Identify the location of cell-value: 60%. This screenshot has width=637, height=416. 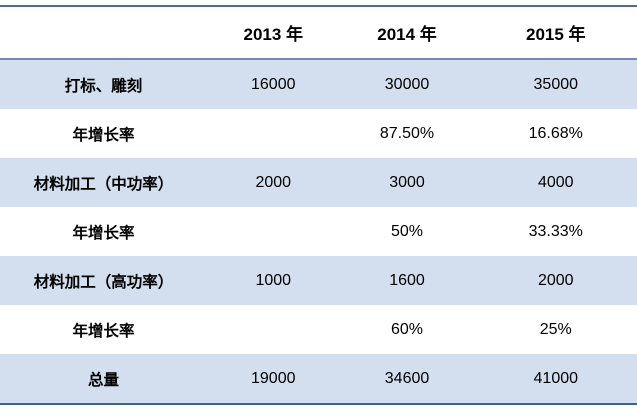
(407, 329).